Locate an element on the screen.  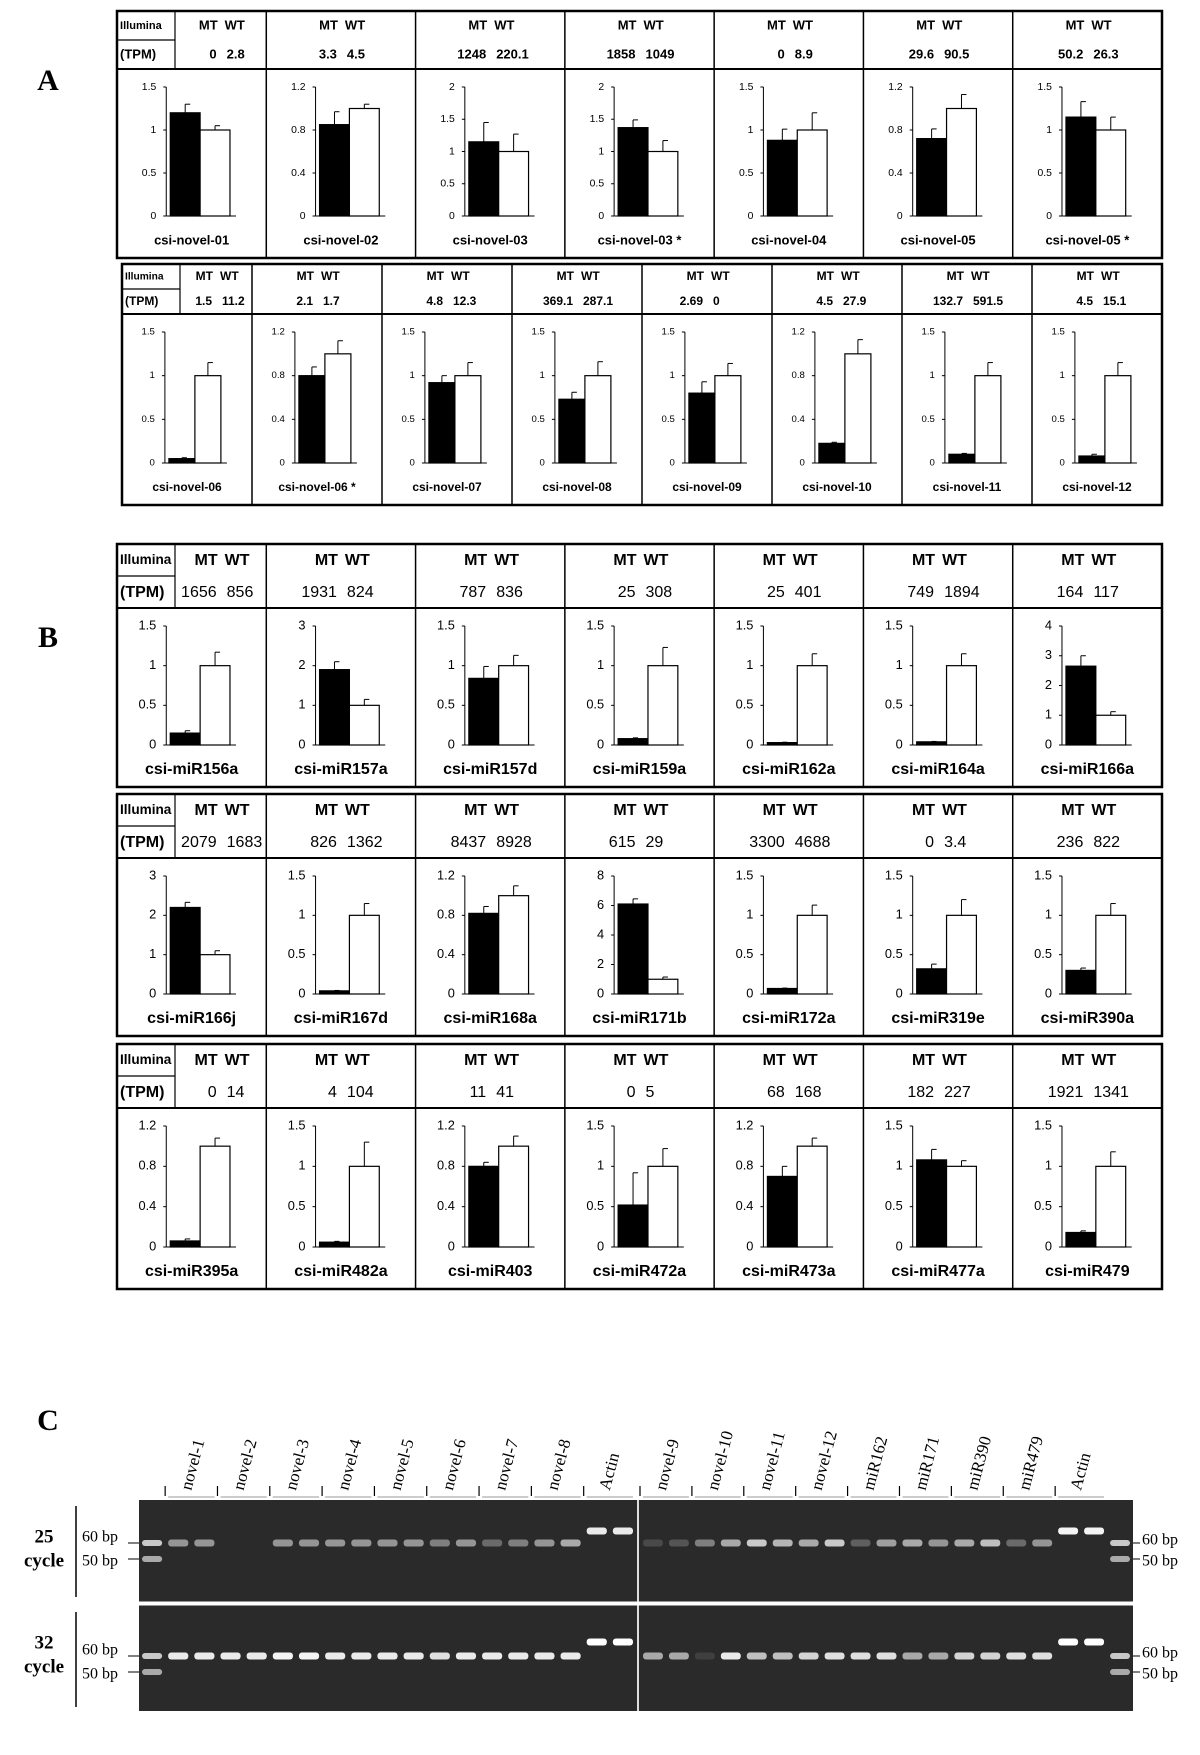
row-header: Illumina is located at coordinates (146, 559).